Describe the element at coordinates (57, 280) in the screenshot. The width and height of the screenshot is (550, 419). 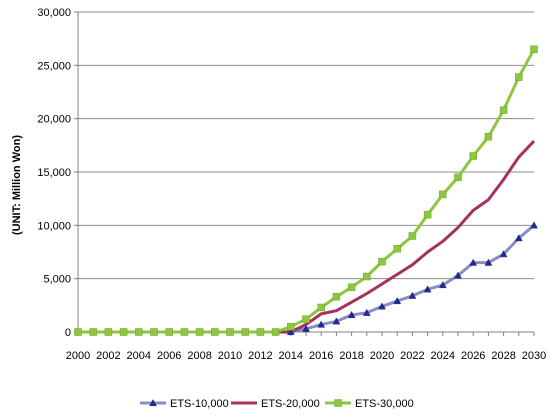
I see `y-tick-label: 5,000` at that location.